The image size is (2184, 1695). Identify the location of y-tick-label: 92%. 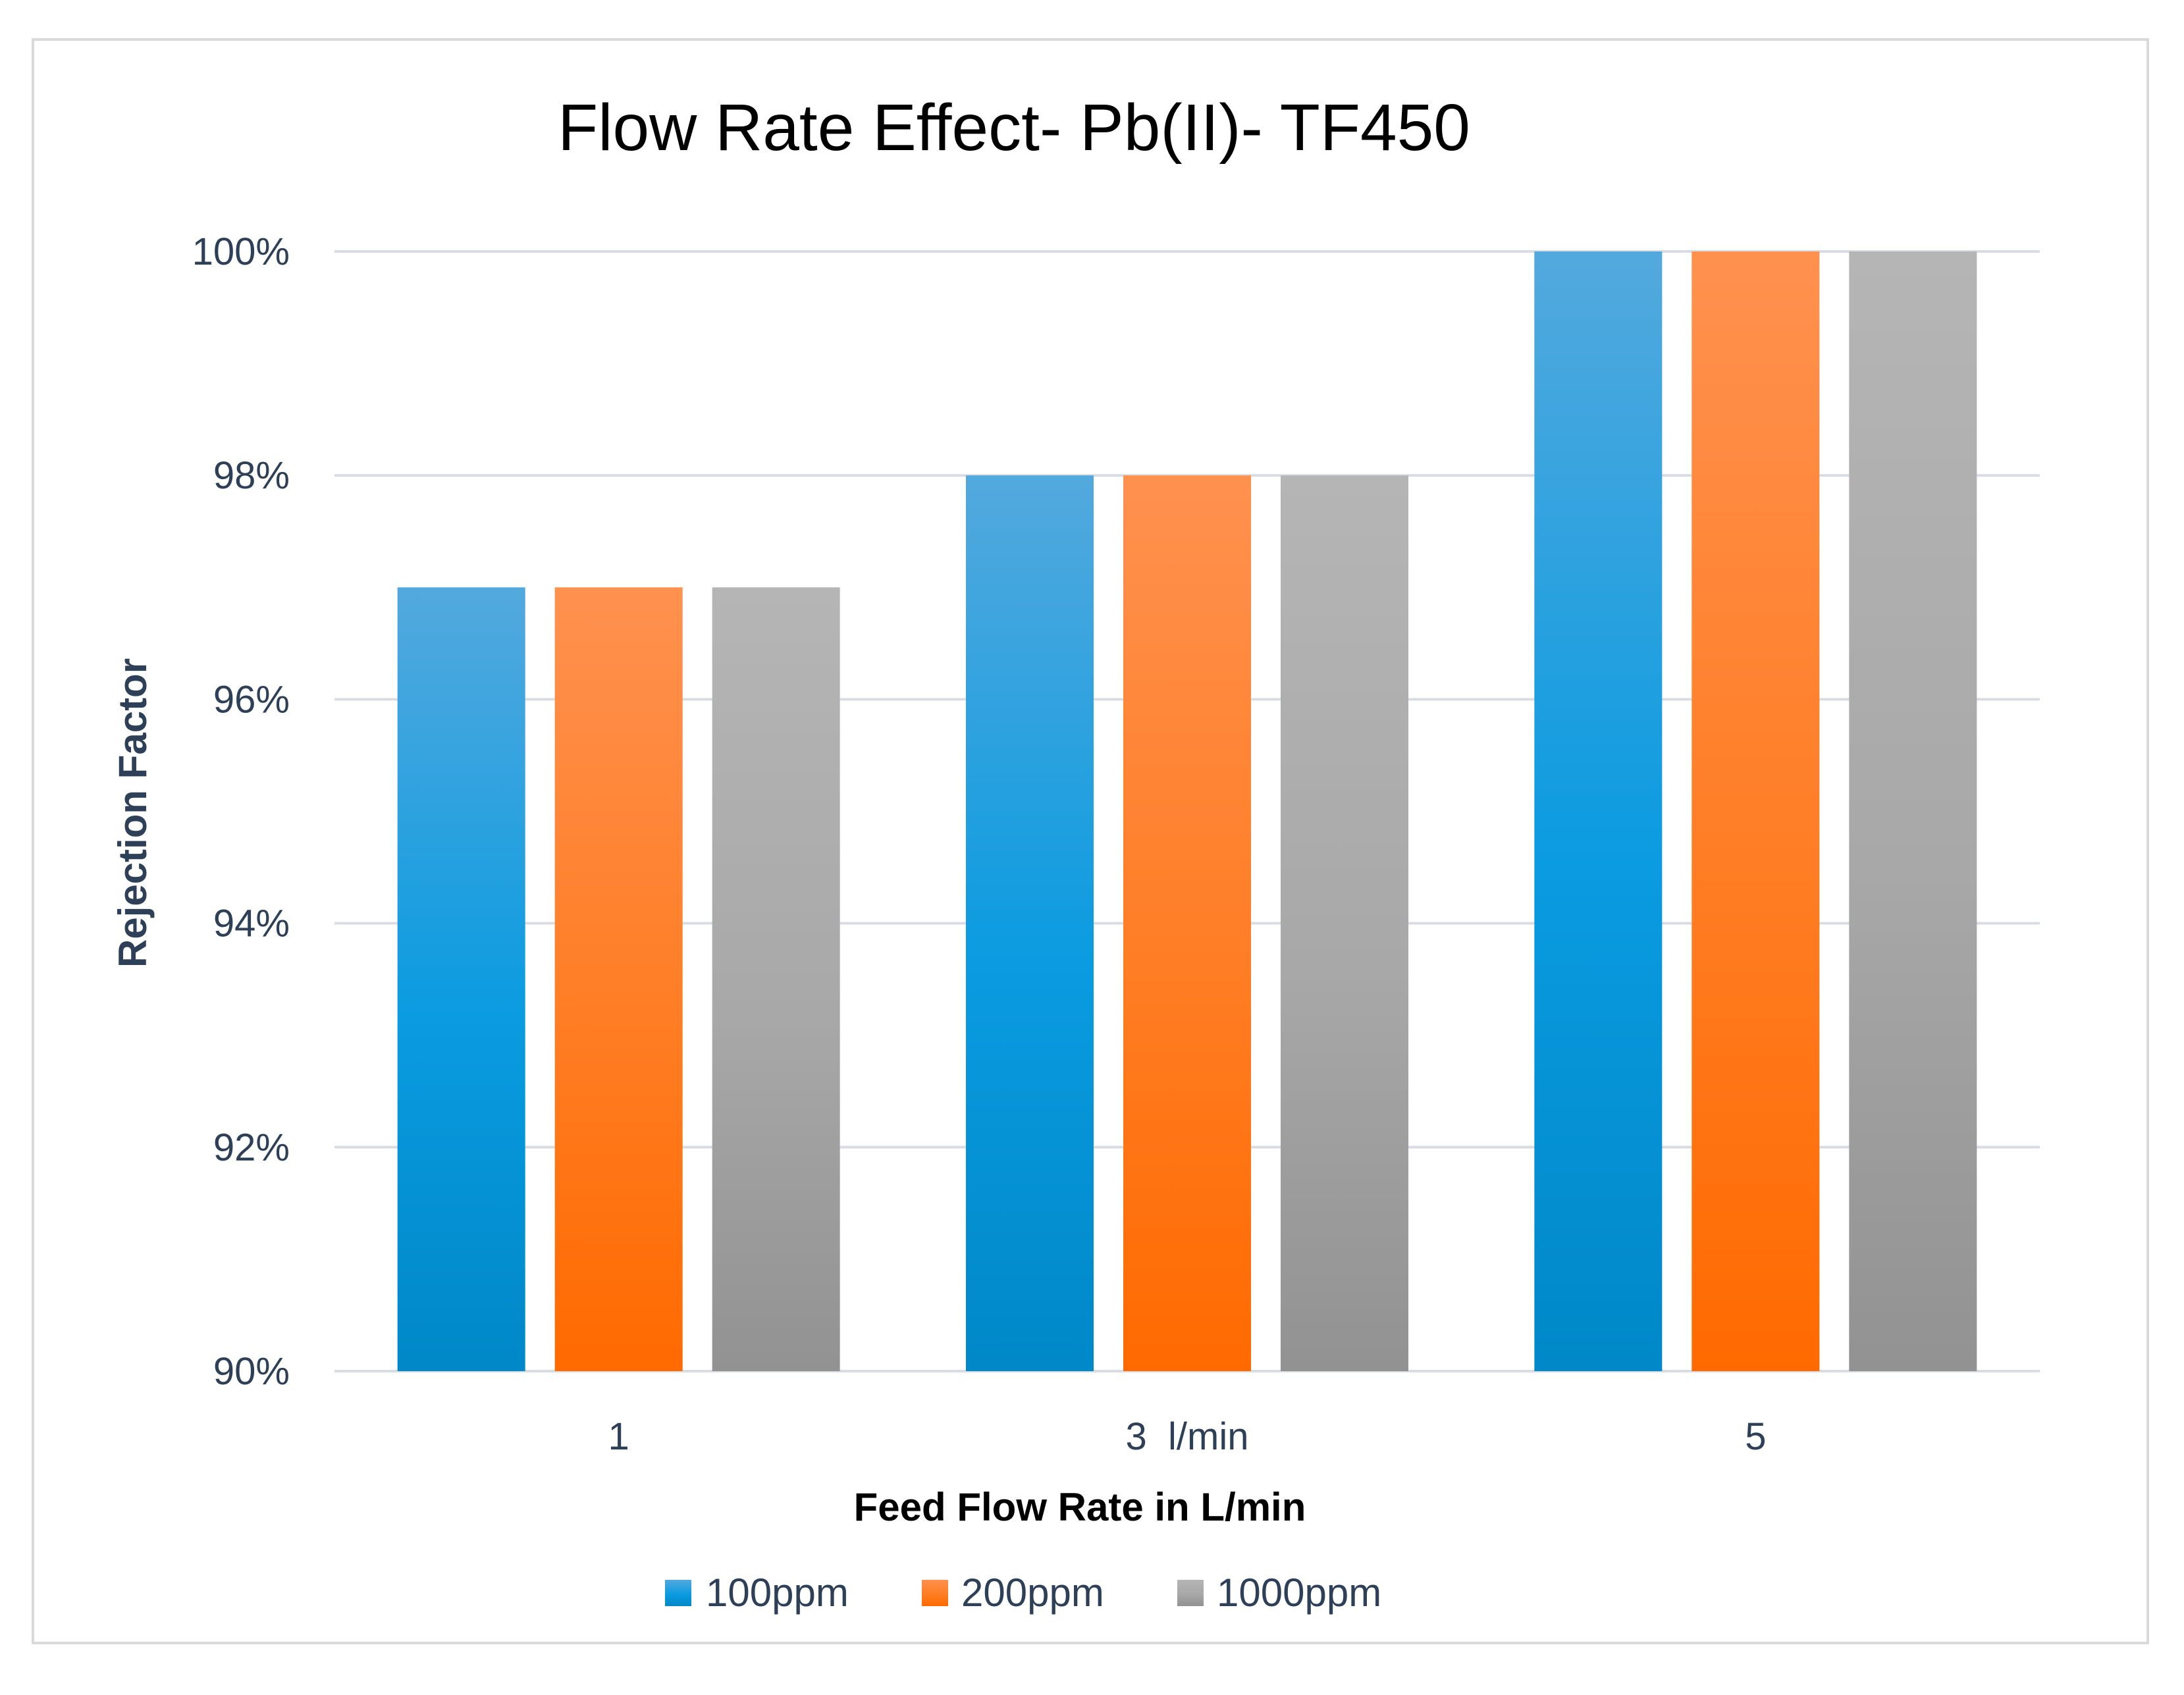
(251, 1147).